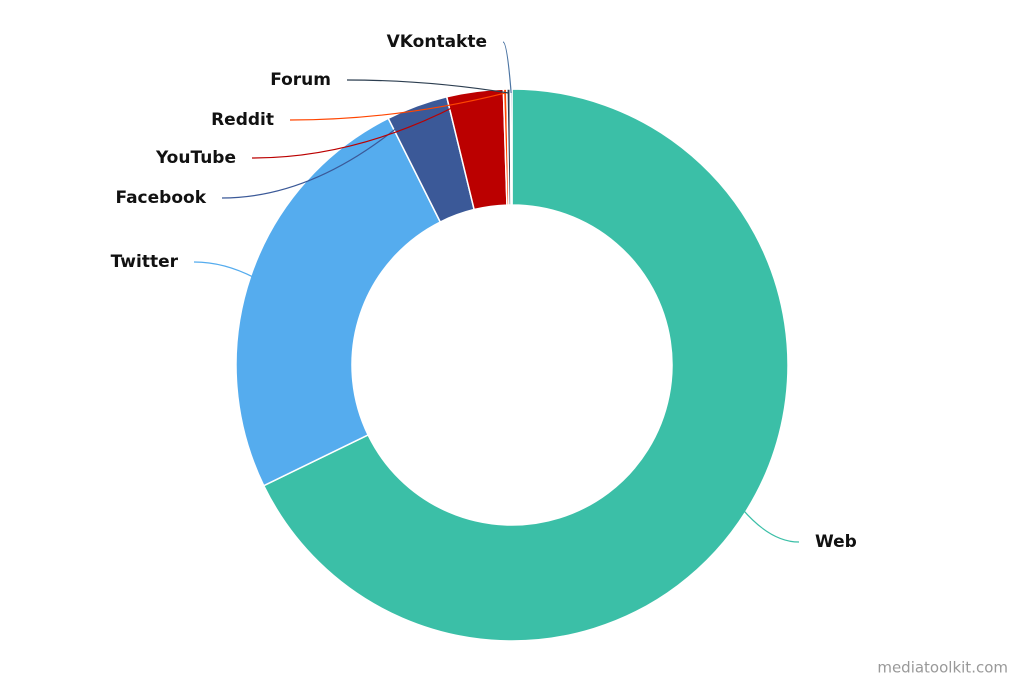 The width and height of the screenshot is (1024, 683). What do you see at coordinates (160, 198) in the screenshot?
I see `slice-label: Facebook` at bounding box center [160, 198].